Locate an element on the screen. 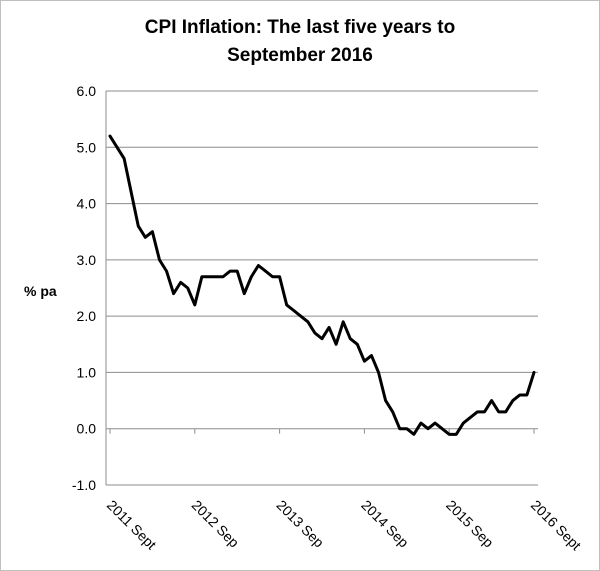  y-axis-label: % pa is located at coordinates (40, 291).